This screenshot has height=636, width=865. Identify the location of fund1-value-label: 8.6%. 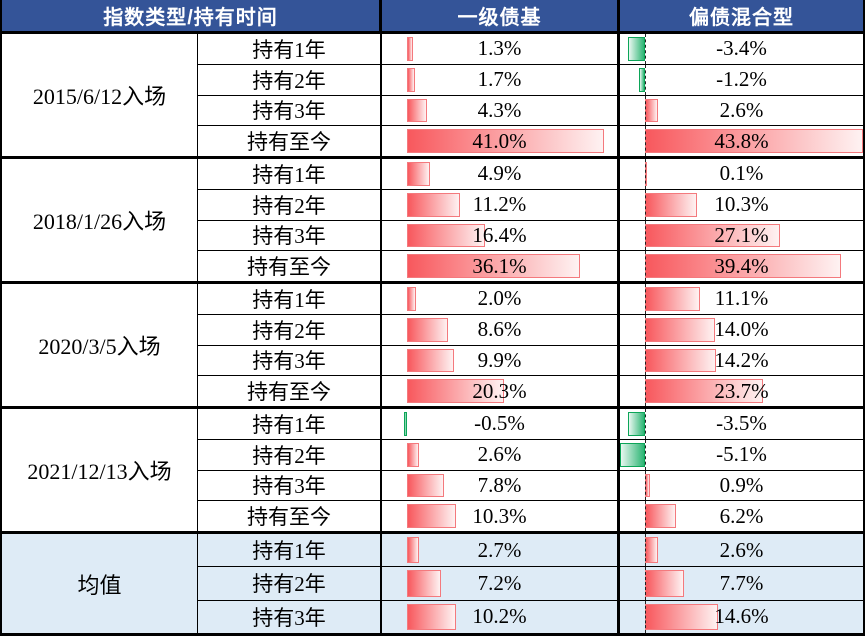
(499, 329).